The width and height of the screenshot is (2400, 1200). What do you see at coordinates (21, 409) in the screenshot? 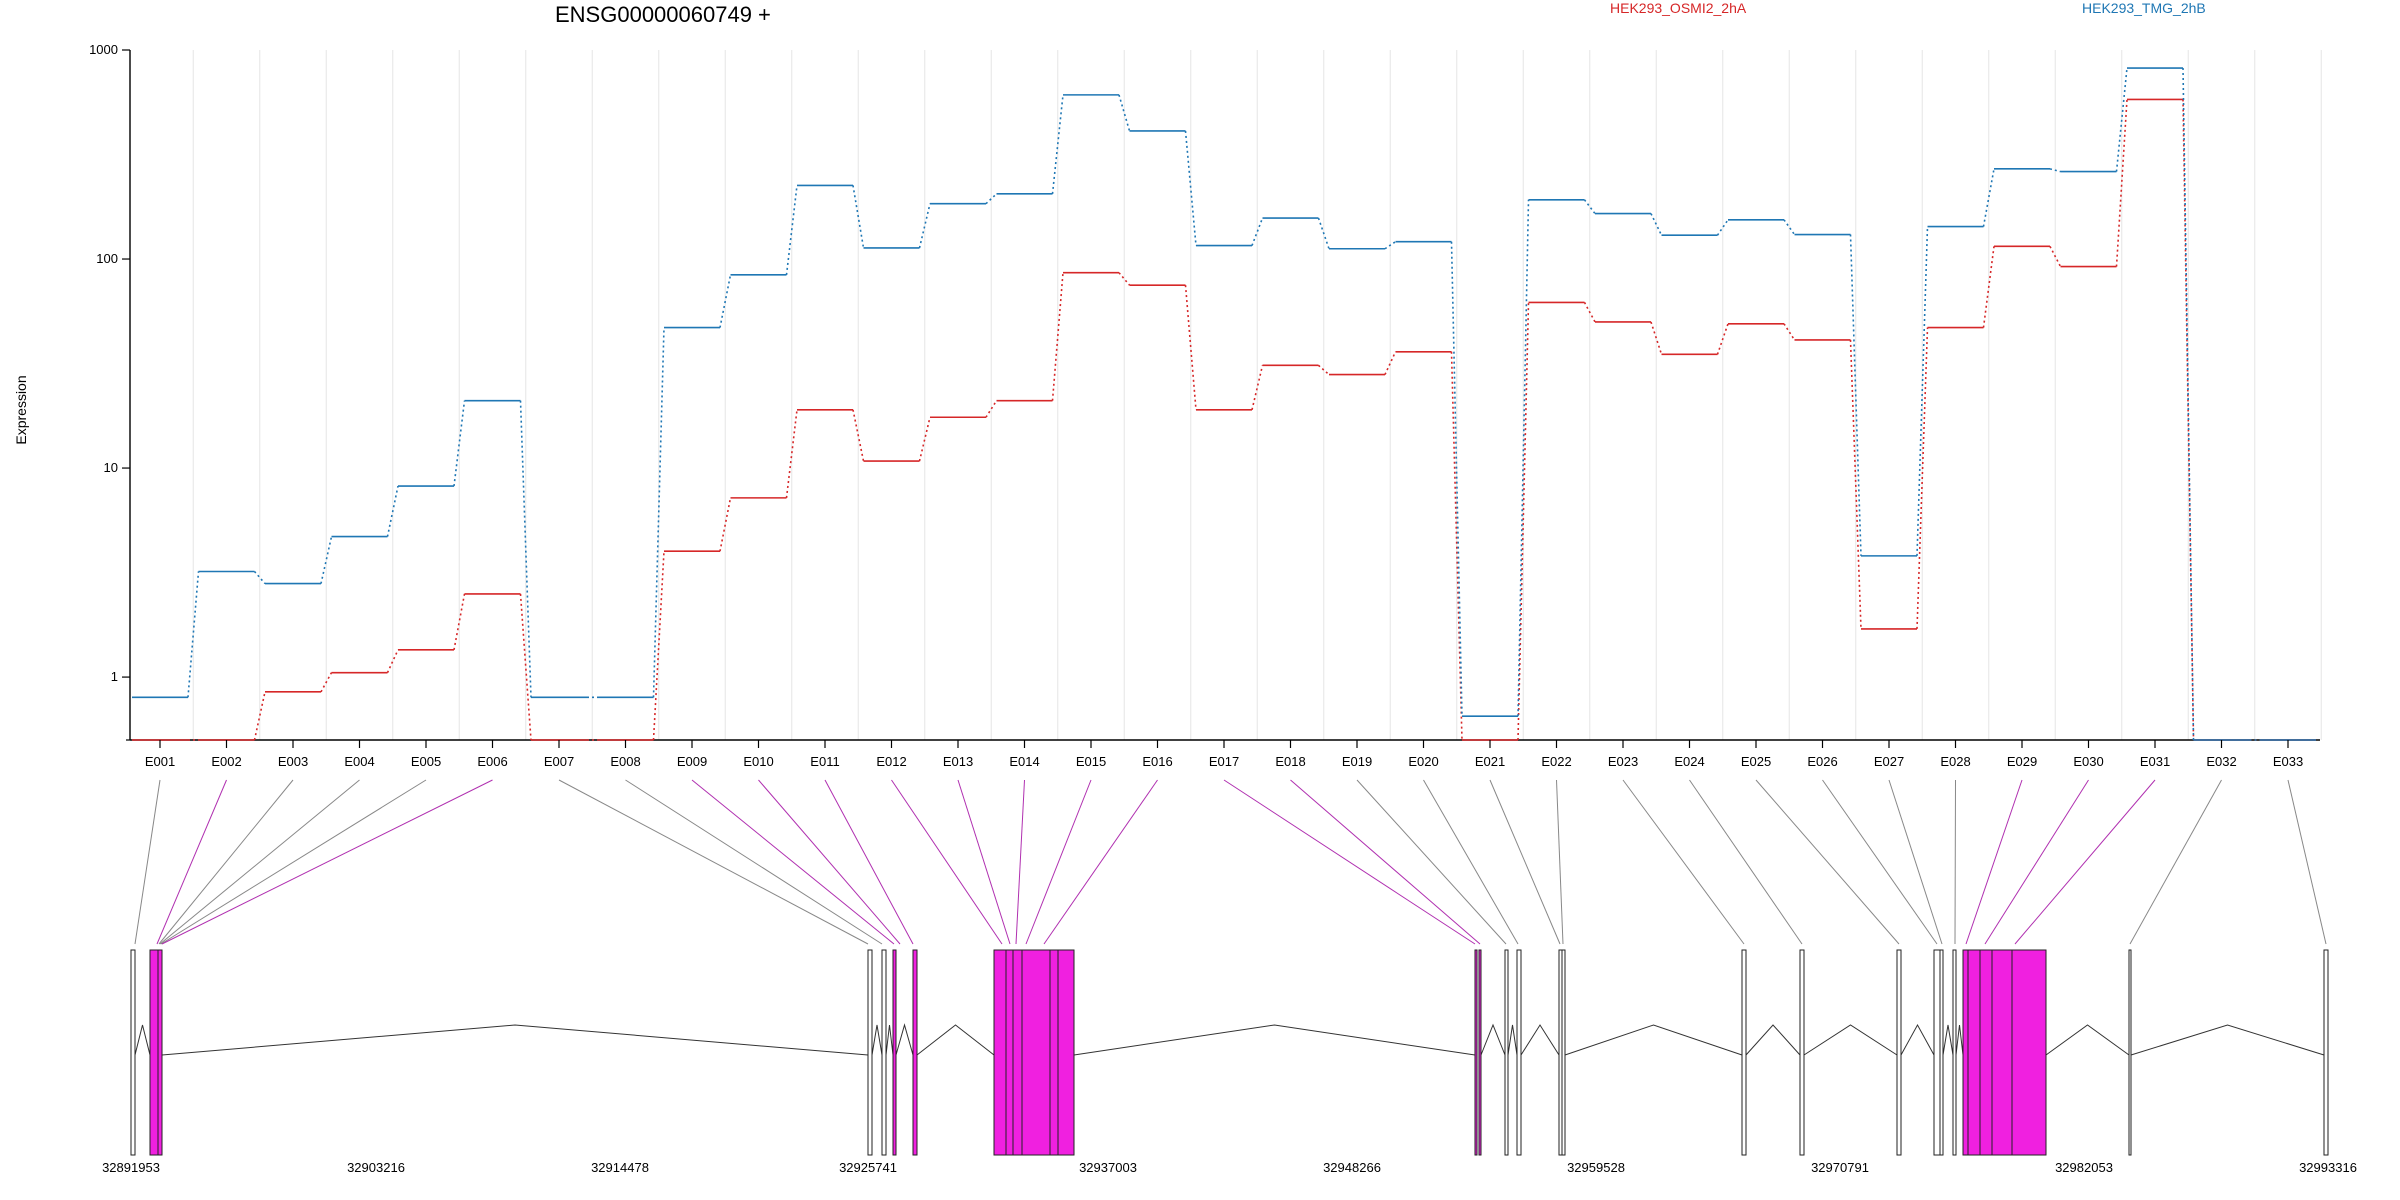
I see `y-axis-label: Expression` at bounding box center [21, 409].